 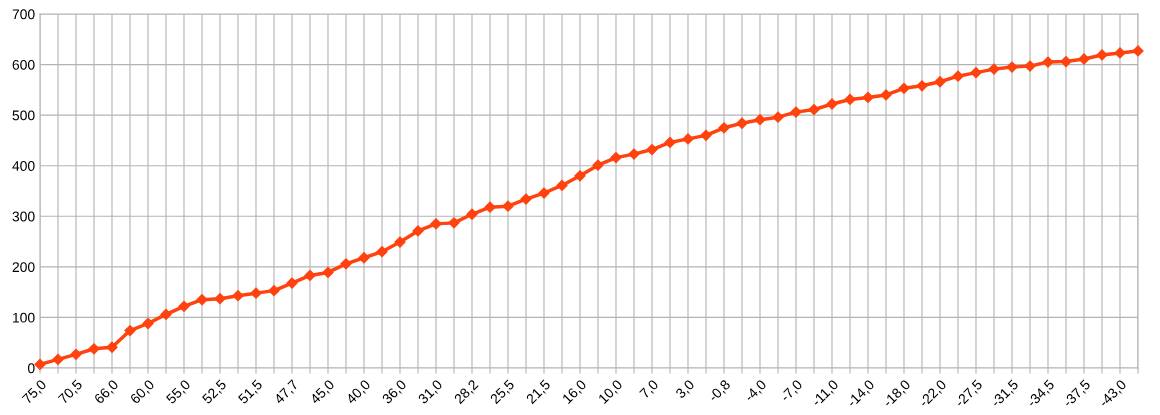 What do you see at coordinates (23, 267) in the screenshot?
I see `y-tick-label: 200` at bounding box center [23, 267].